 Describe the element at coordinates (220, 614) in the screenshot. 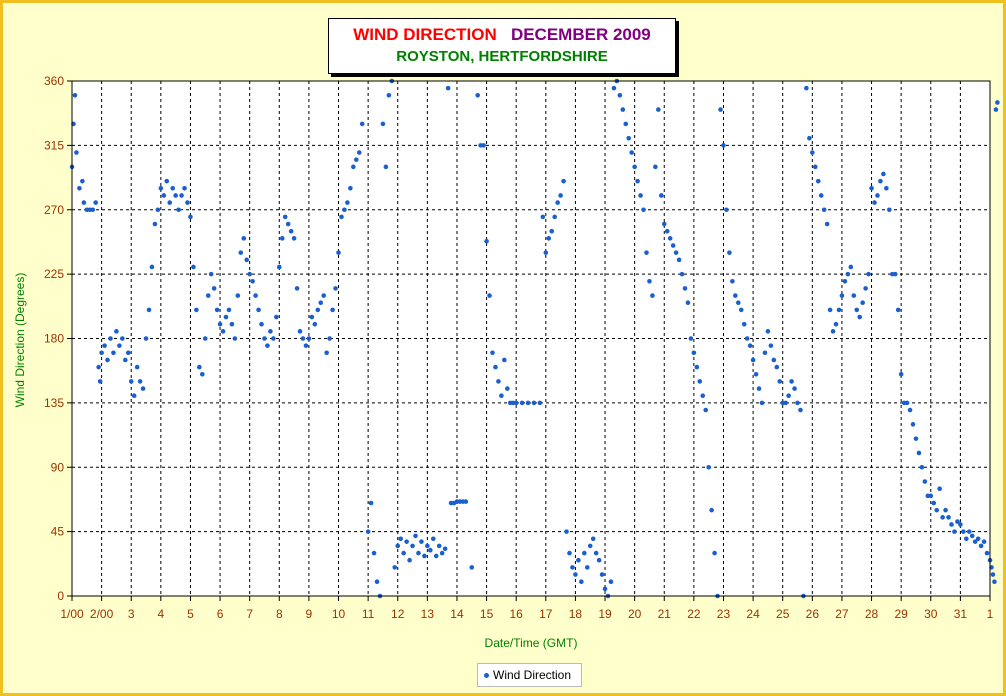

I see `x-tick-label: 6` at that location.